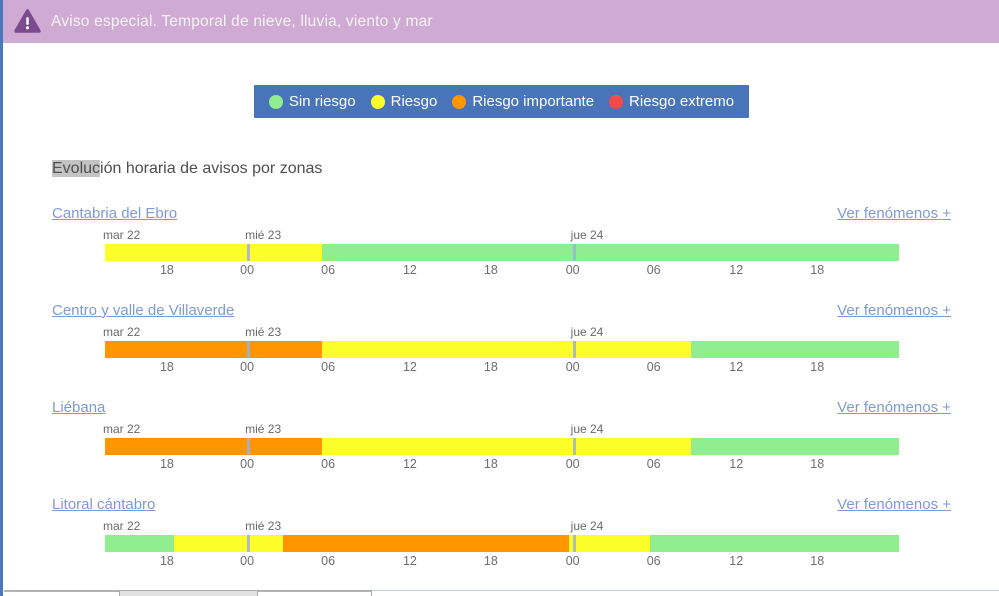 The height and width of the screenshot is (596, 999). I want to click on warning-triangle-icon, so click(27, 21).